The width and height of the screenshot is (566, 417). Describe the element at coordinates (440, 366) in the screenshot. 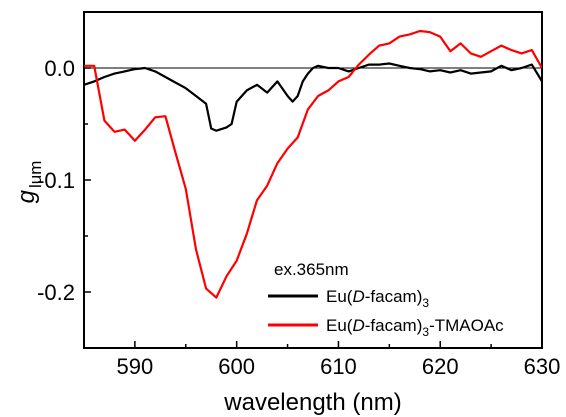

I see `x-tick-label: 620` at that location.